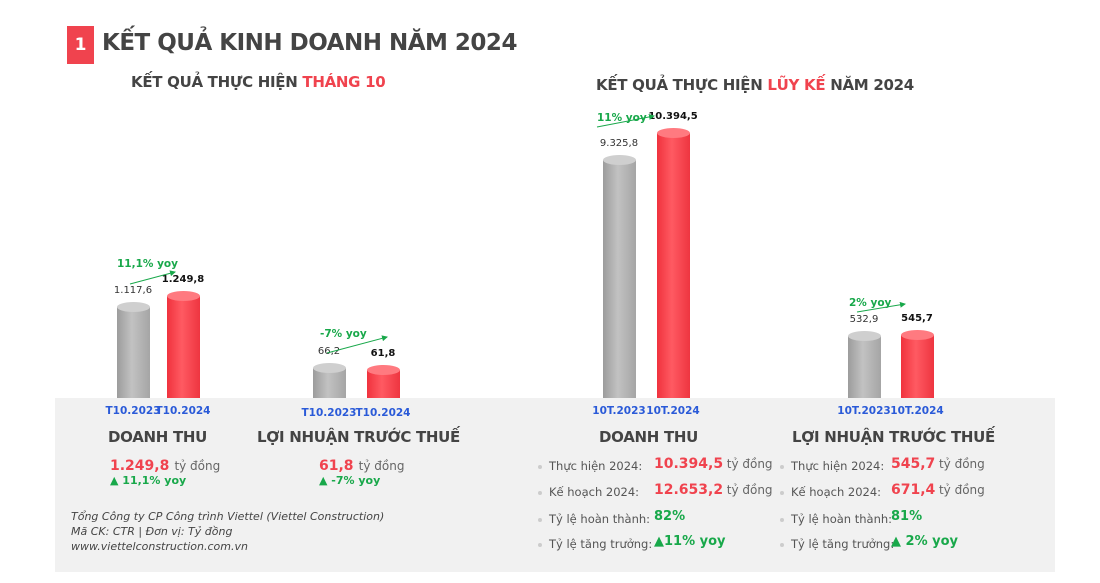 This screenshot has height=583, width=1100. Describe the element at coordinates (864, 319) in the screenshot. I see `data-label: 532,9` at that location.